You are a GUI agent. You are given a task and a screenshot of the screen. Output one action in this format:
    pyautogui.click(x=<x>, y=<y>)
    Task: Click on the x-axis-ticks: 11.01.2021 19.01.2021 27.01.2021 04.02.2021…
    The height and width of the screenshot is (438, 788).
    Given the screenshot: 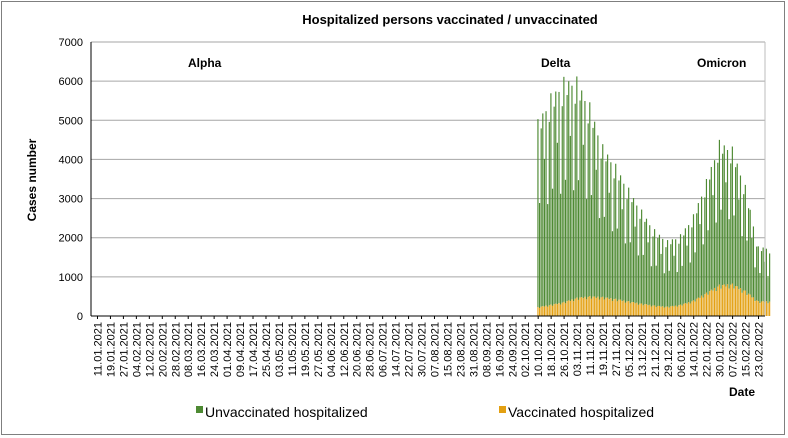 What is the action you would take?
    pyautogui.click(x=429, y=346)
    